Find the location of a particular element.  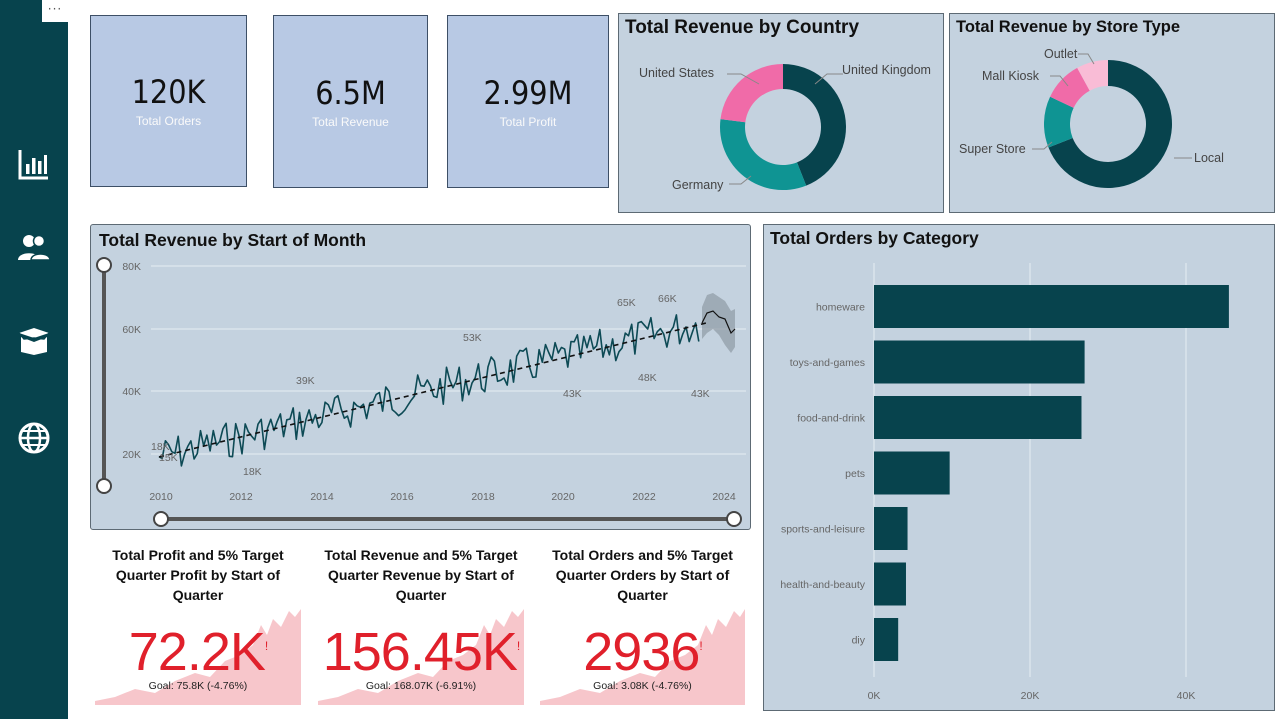

data-label: 48K is located at coordinates (647, 378).